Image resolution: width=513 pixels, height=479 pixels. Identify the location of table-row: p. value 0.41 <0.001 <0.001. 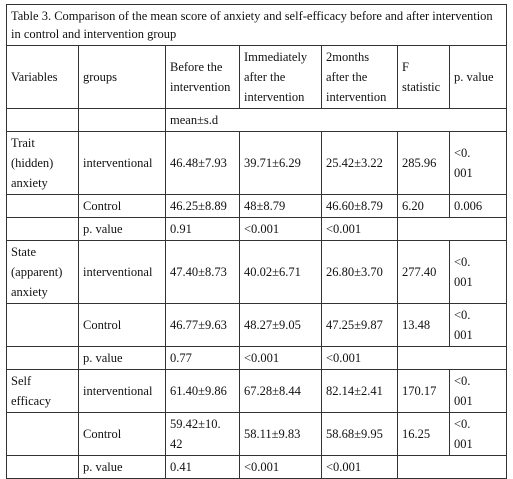
(256, 467).